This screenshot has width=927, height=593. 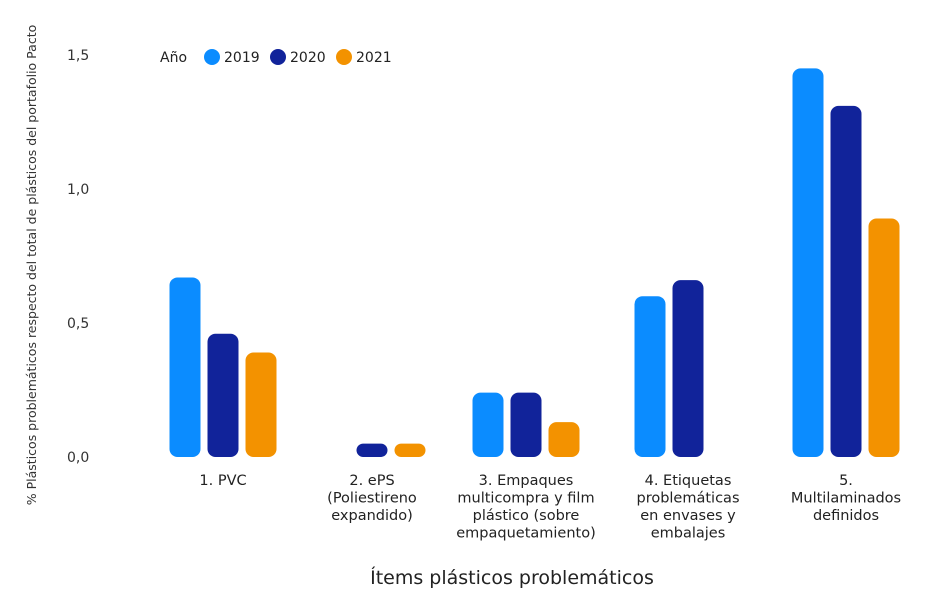 I want to click on legend-label-2020: 2020, so click(x=308, y=58).